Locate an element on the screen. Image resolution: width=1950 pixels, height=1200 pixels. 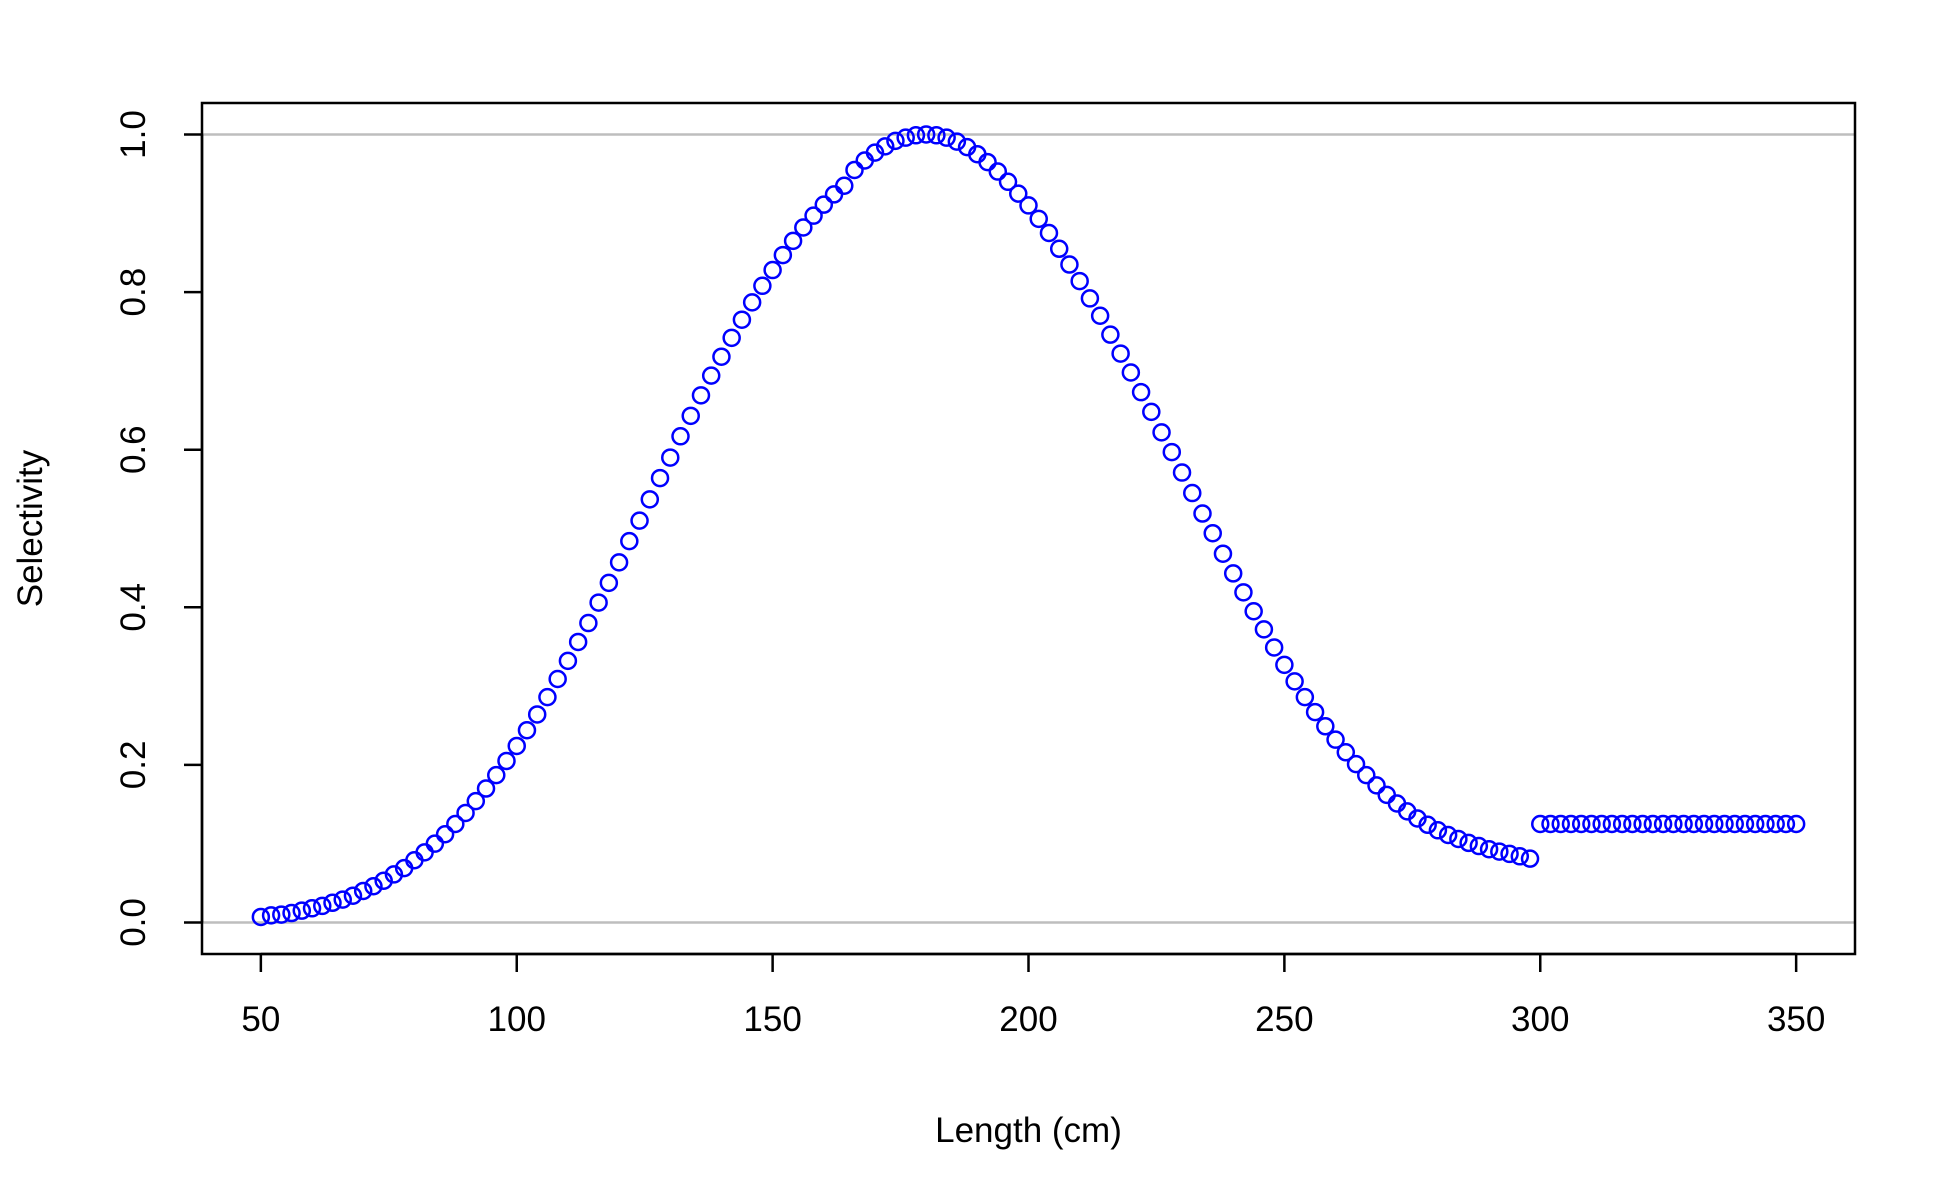
y-axis: 0.0 0.2 0.4 0.6 0.8 1.0 is located at coordinates (159, 528).